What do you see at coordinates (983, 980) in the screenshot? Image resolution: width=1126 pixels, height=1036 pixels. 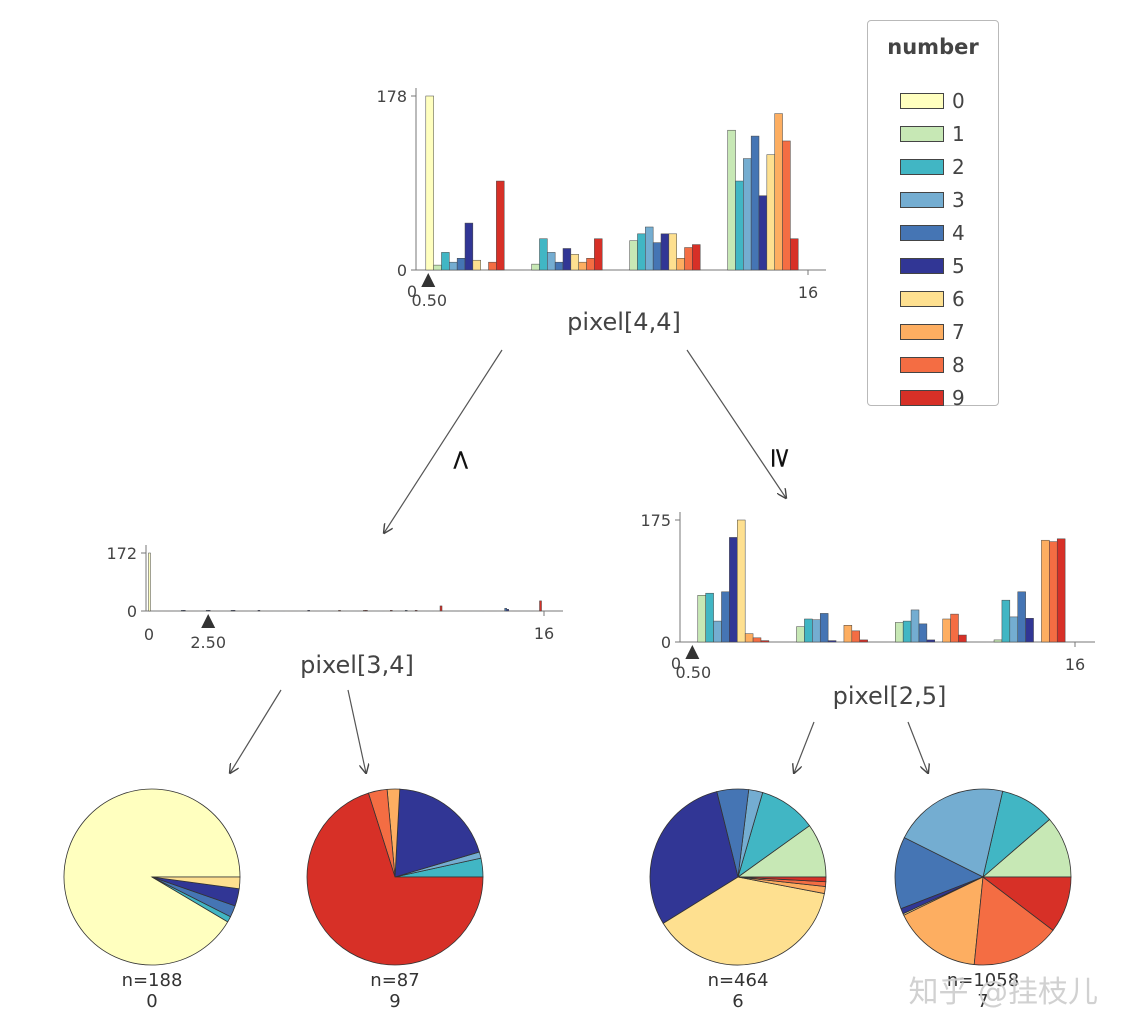 I see `leaf-sample-count: n=1058` at bounding box center [983, 980].